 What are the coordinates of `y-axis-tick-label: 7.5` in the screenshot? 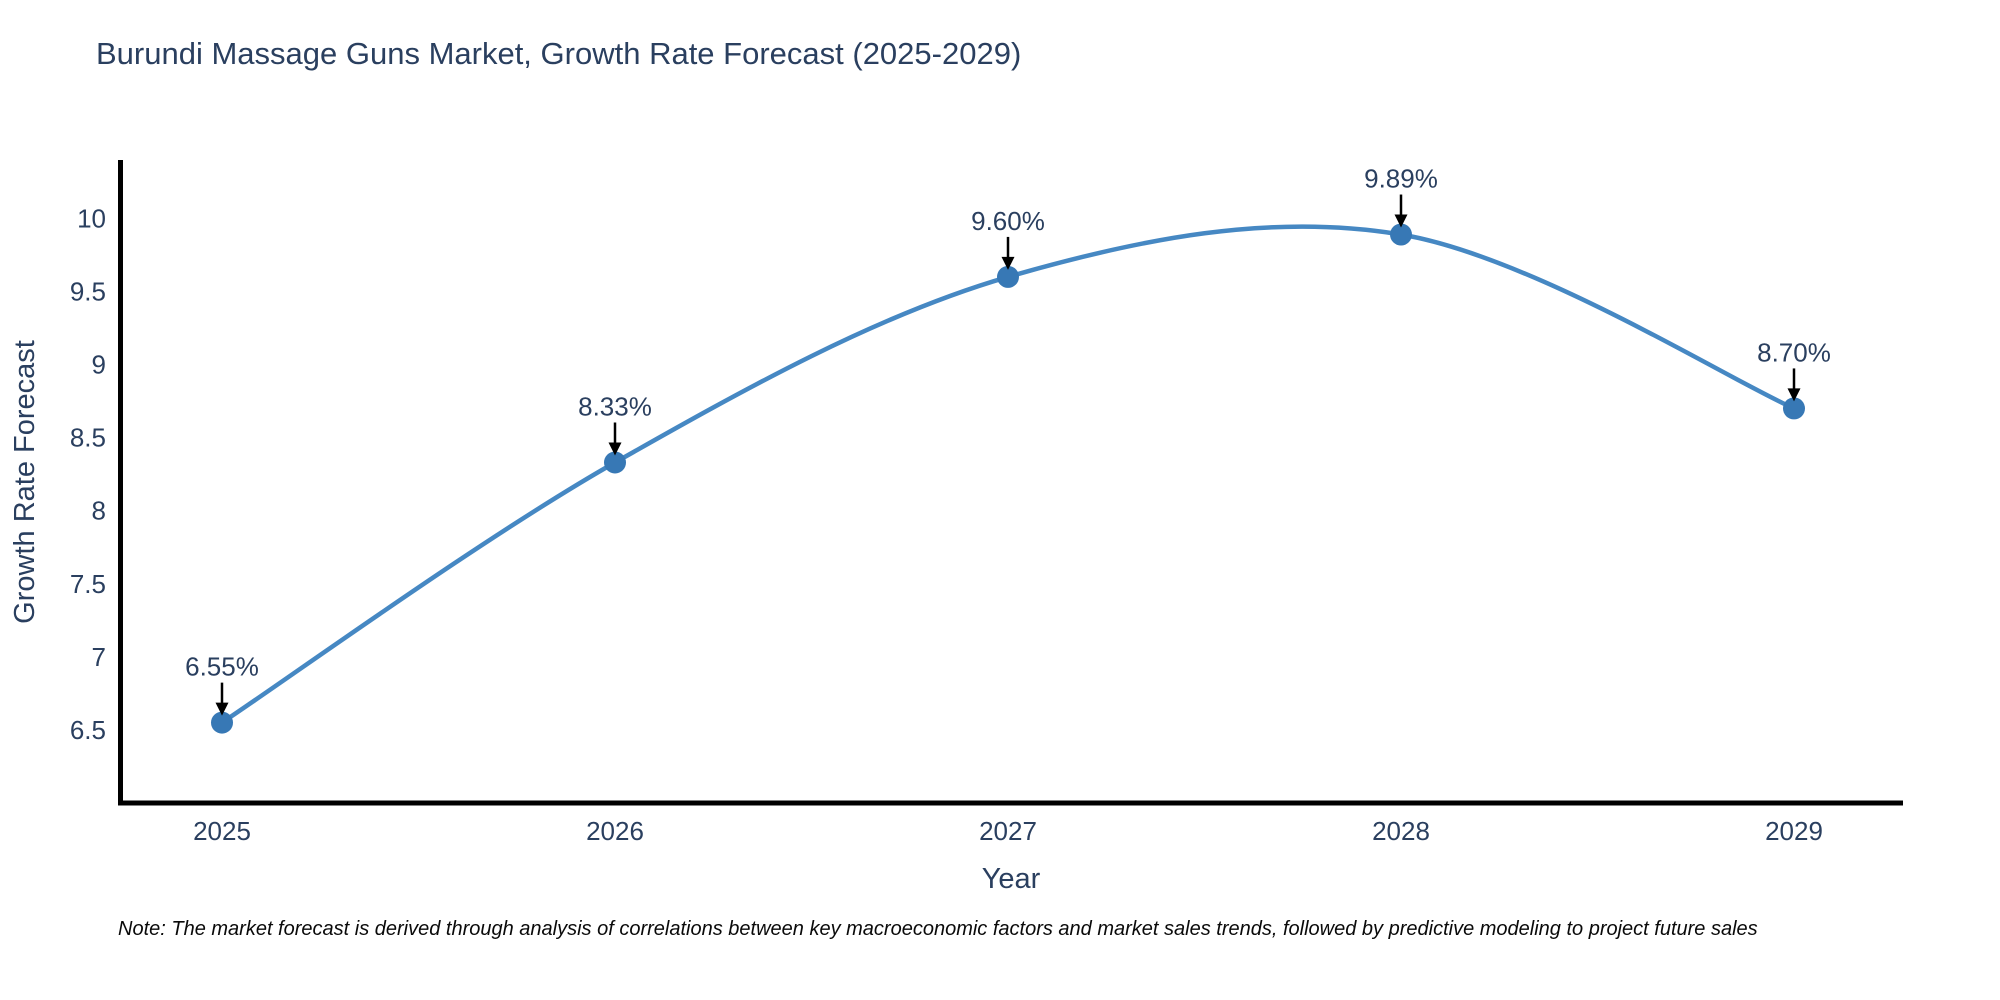 It's located at (88, 584).